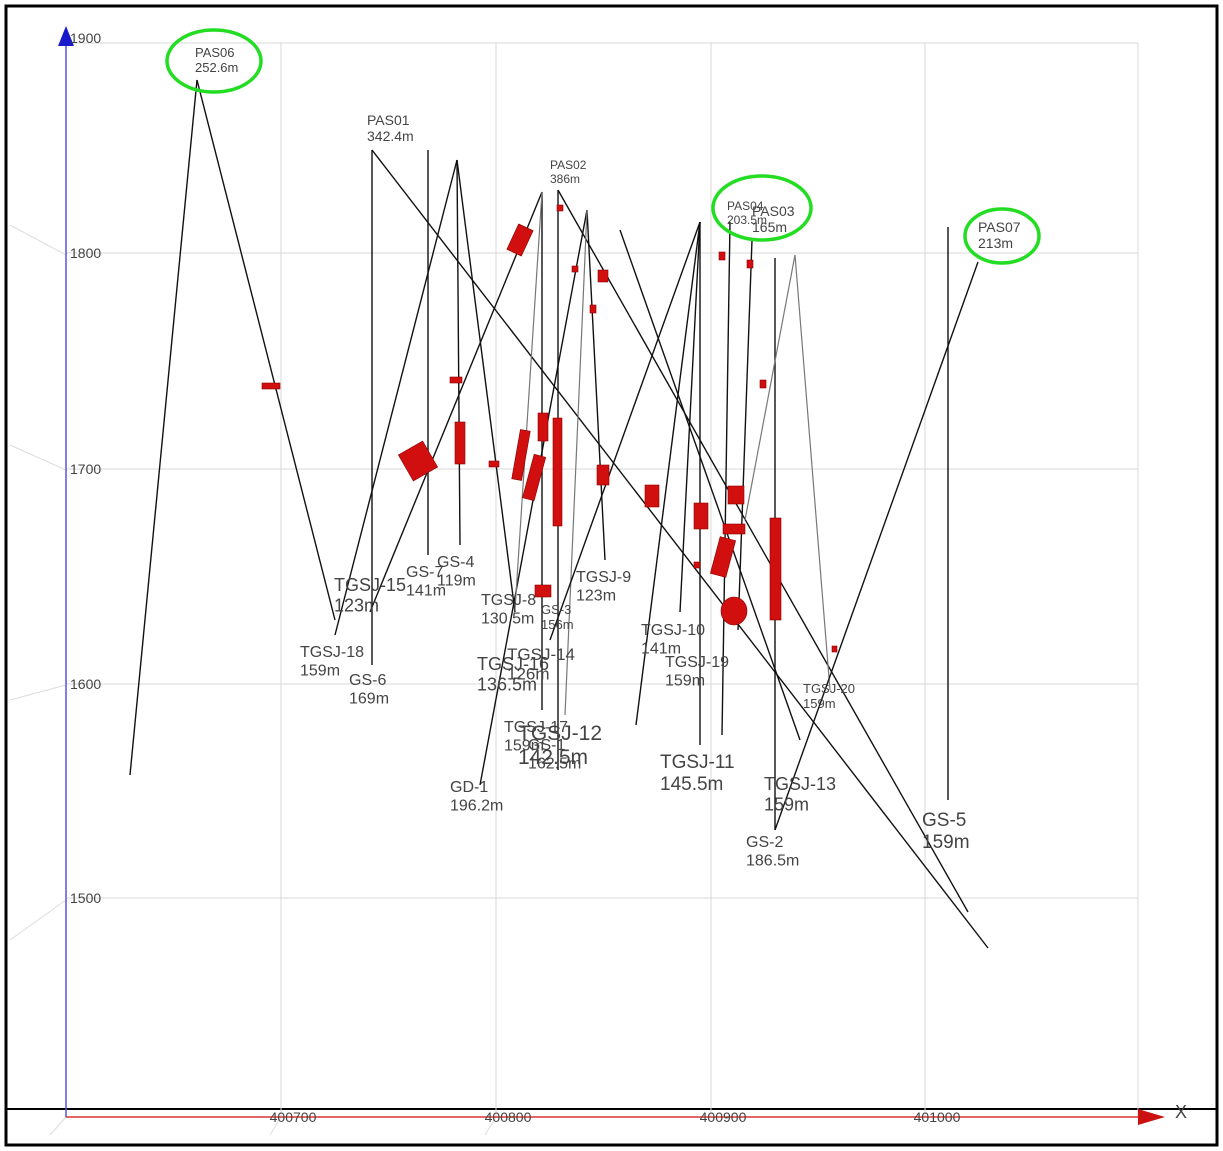 This screenshot has height=1151, width=1223. Describe the element at coordinates (800, 784) in the screenshot. I see `hole-name: TGSJ-13` at that location.